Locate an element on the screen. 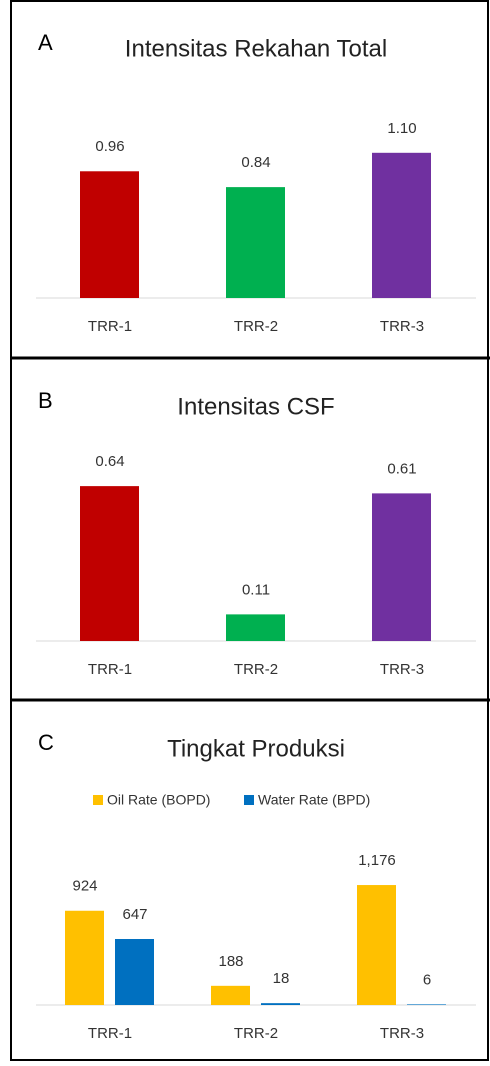 Image resolution: width=490 pixels, height=1066 pixels. value-label: 924 is located at coordinates (84, 886).